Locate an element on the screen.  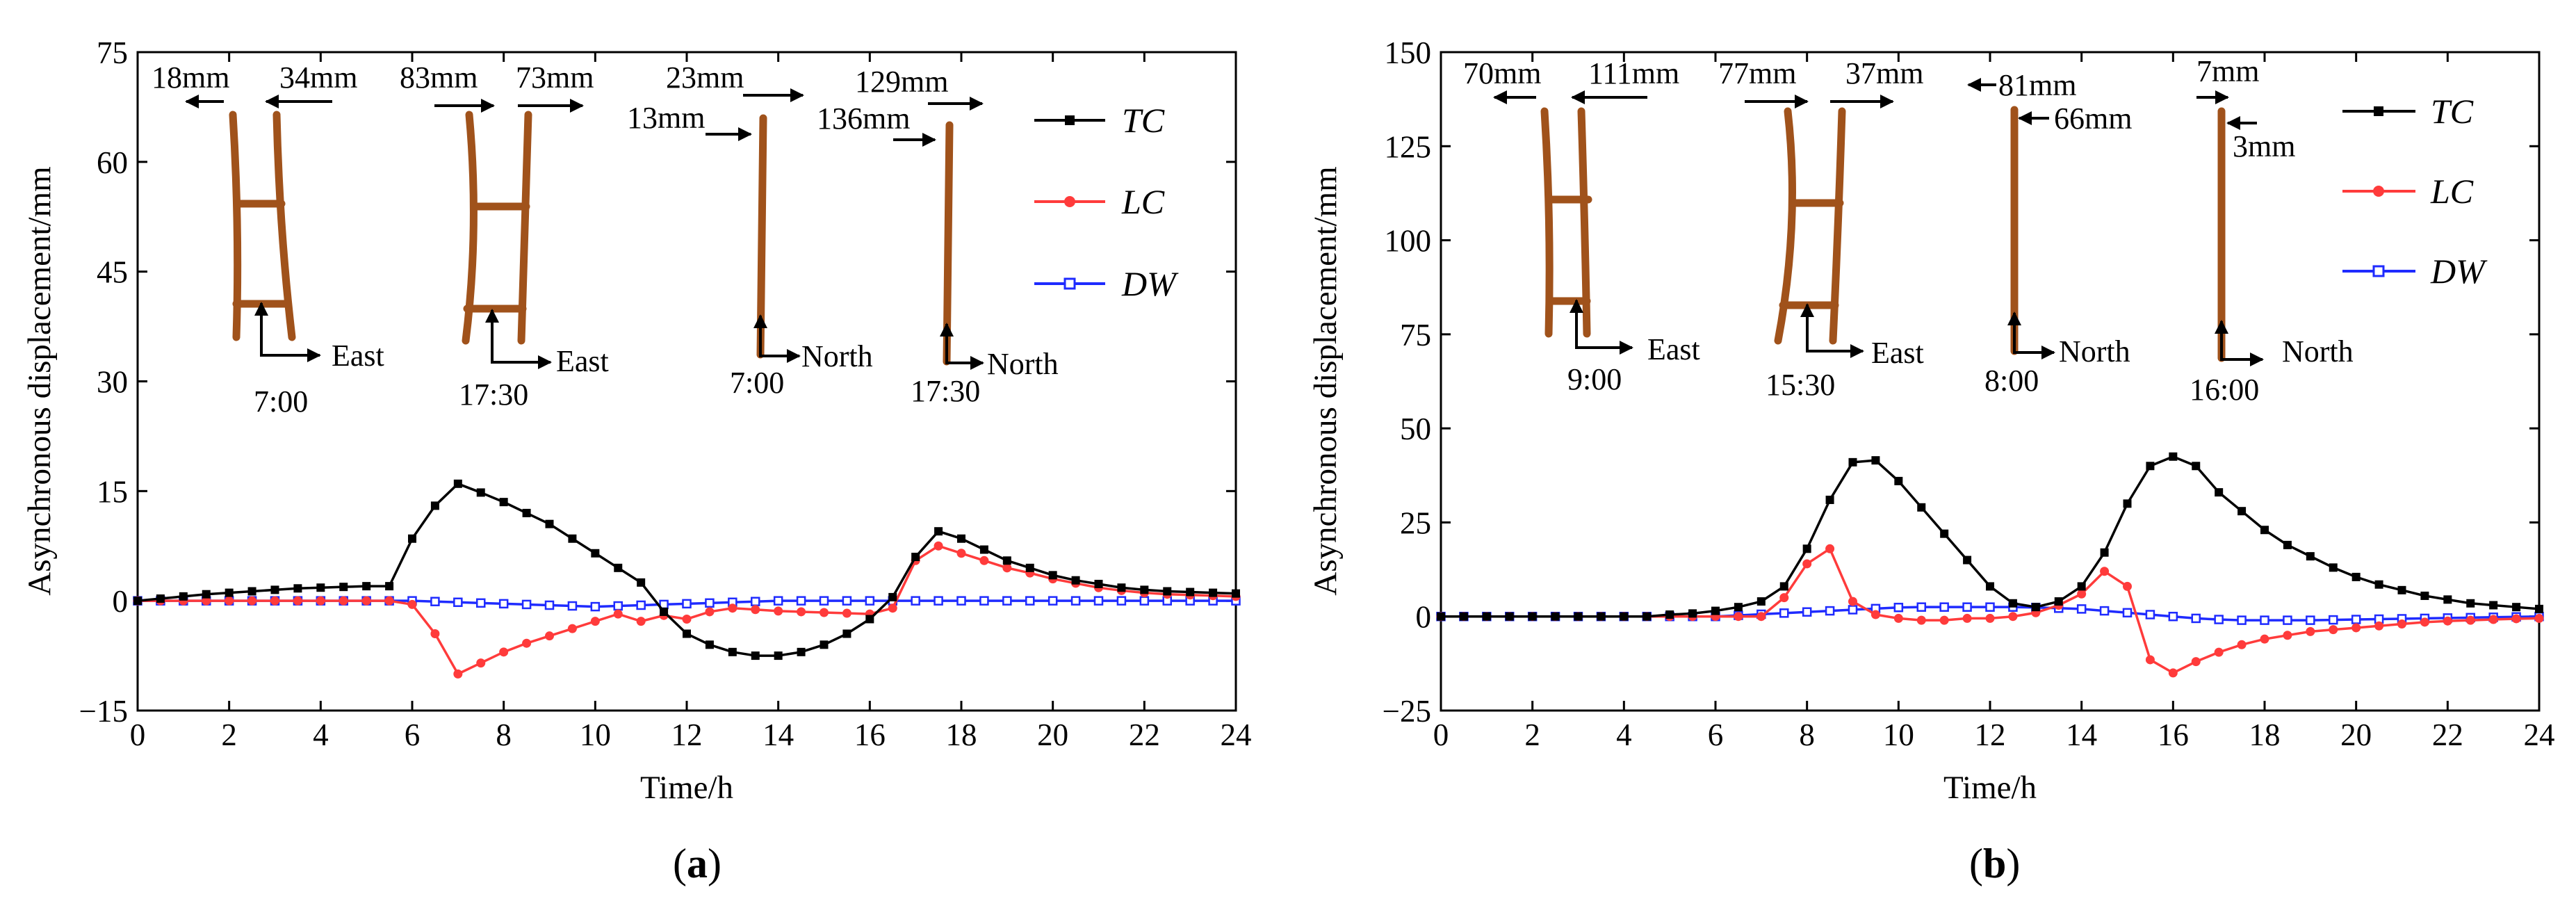
inset-label-a5: 23mm is located at coordinates (705, 77).